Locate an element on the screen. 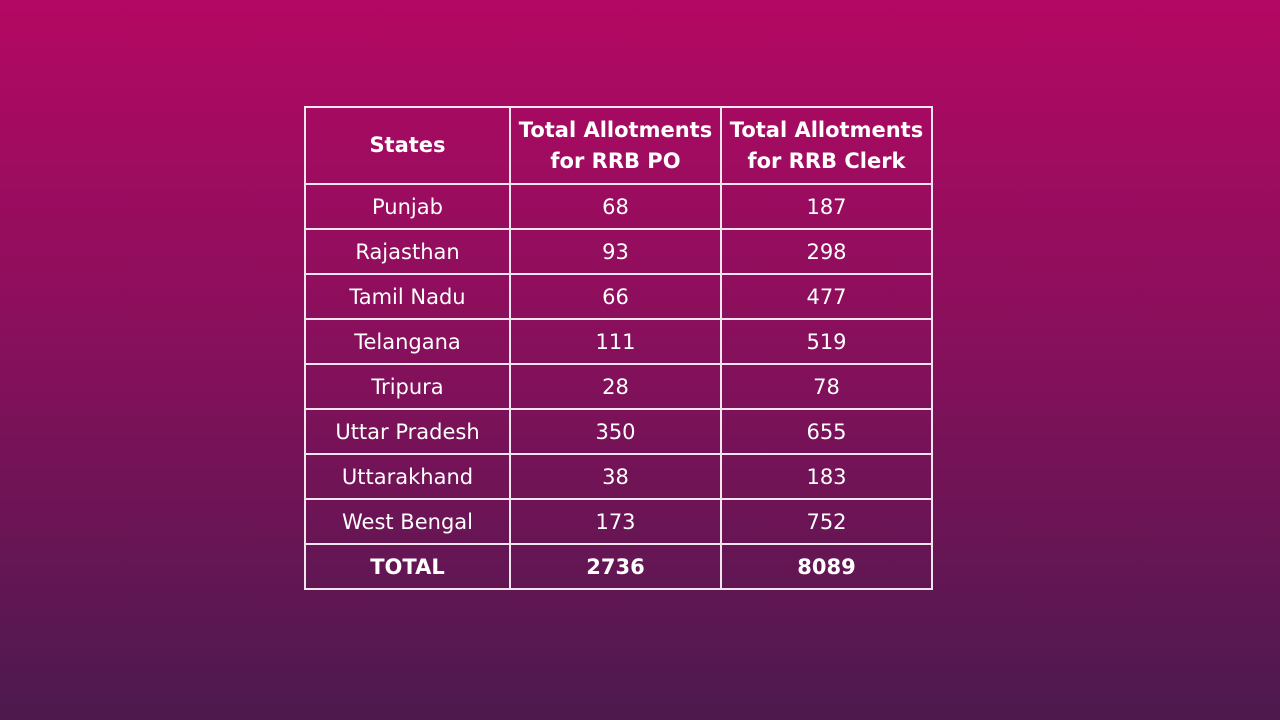  table-cell: 173 is located at coordinates (615, 521).